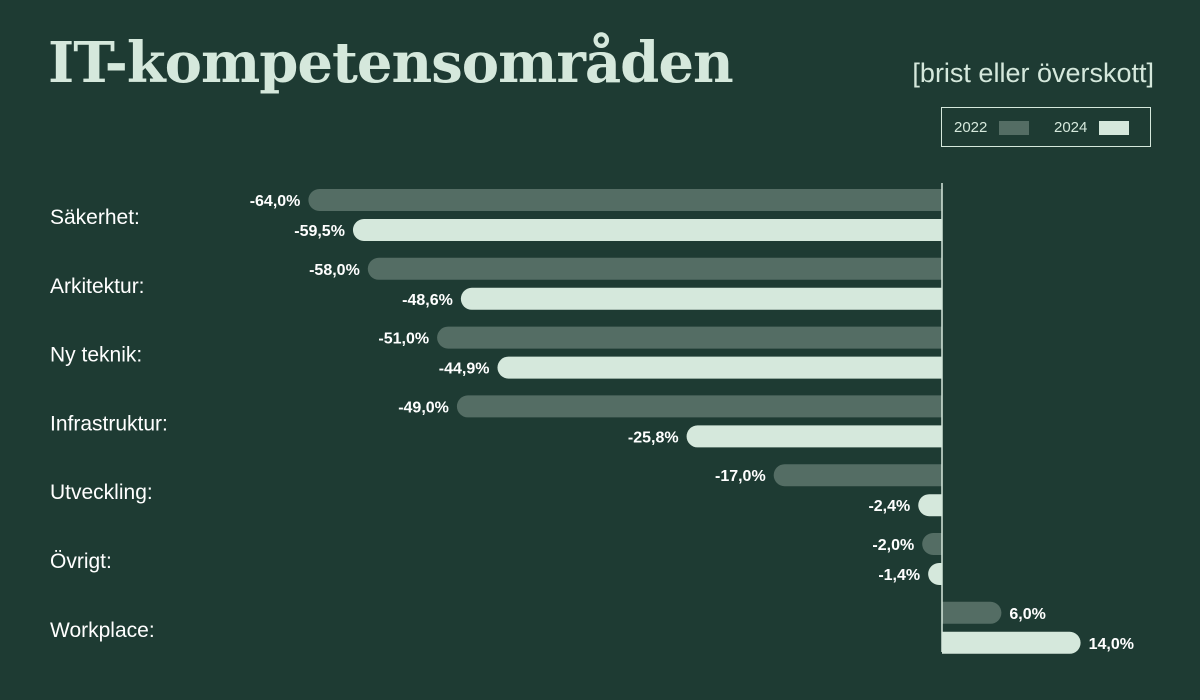  What do you see at coordinates (95, 217) in the screenshot?
I see `category-label: Säkerhet:` at bounding box center [95, 217].